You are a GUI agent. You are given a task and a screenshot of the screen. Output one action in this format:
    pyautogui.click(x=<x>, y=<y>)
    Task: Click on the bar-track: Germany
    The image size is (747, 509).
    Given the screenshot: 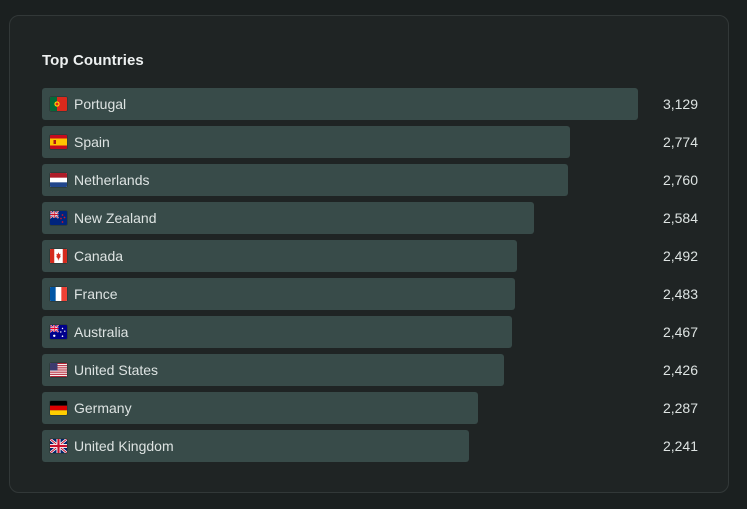 What is the action you would take?
    pyautogui.click(x=340, y=408)
    